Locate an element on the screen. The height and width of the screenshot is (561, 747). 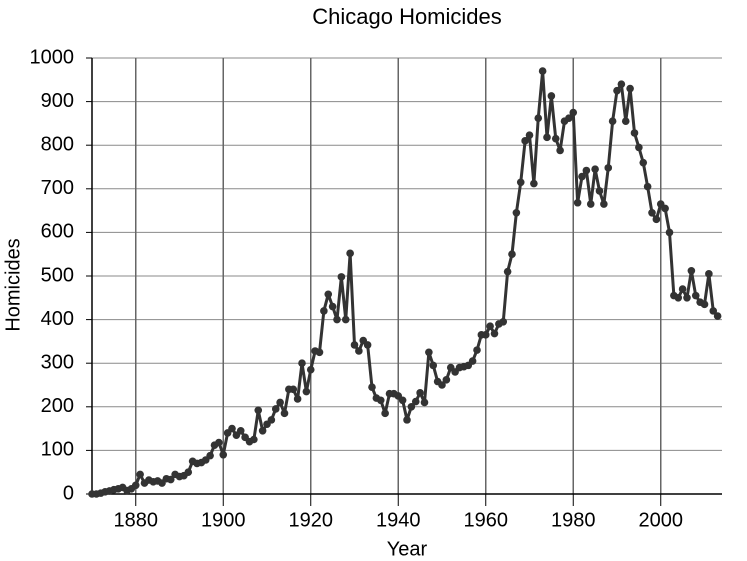
x-tick-label: 1880 is located at coordinates (136, 520).